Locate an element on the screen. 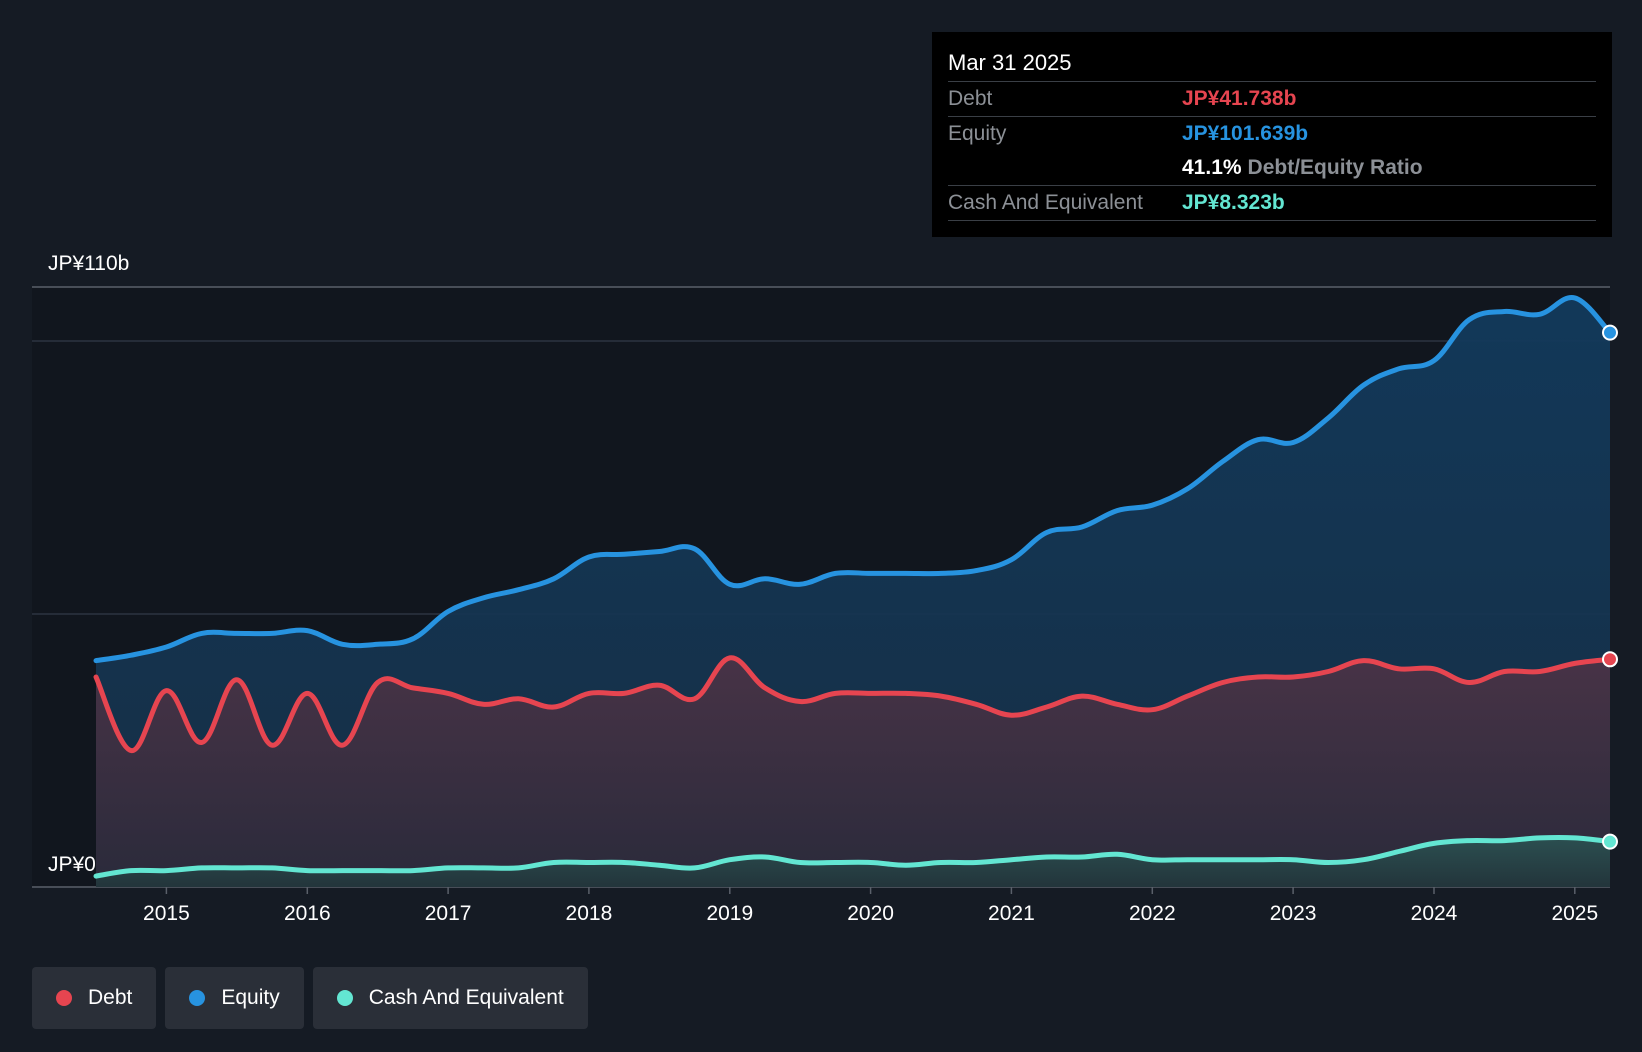 The image size is (1642, 1052). x-tick-label: 2022 is located at coordinates (1152, 913).